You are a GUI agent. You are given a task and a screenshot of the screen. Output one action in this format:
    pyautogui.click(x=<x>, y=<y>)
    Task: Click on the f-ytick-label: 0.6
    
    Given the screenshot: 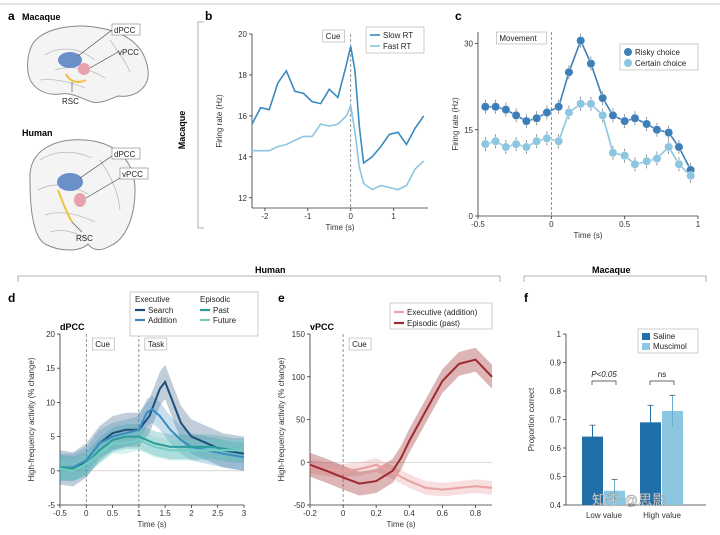 What is the action you would take?
    pyautogui.click(x=556, y=448)
    